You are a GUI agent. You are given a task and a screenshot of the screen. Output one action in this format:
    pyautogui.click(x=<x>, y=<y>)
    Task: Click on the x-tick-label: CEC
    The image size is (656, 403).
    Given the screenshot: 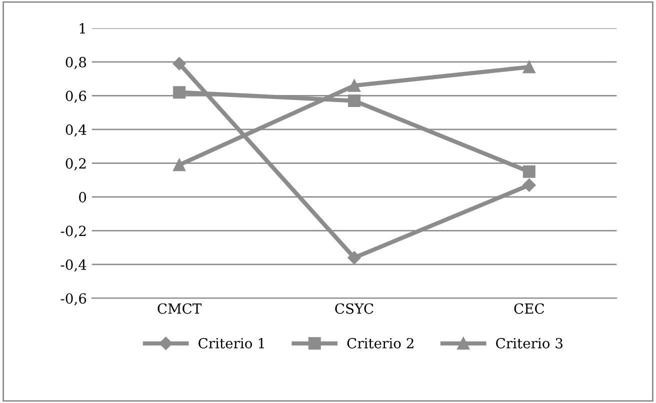 What is the action you would take?
    pyautogui.click(x=529, y=308)
    